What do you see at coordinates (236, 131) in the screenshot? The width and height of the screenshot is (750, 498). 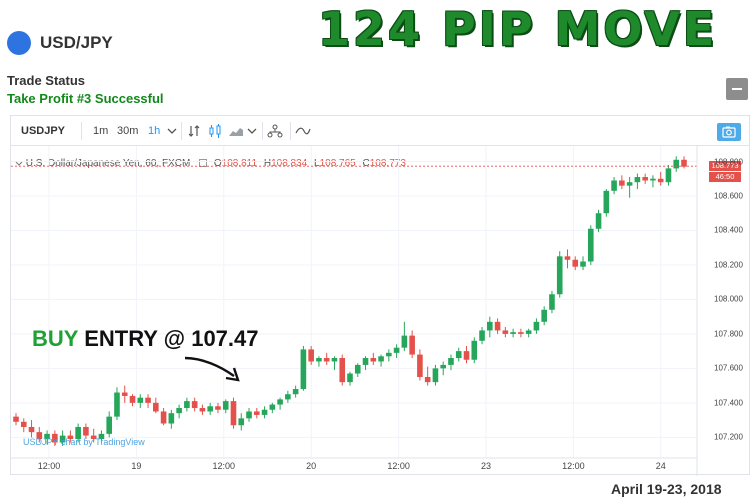 I see `area-chart-icon` at bounding box center [236, 131].